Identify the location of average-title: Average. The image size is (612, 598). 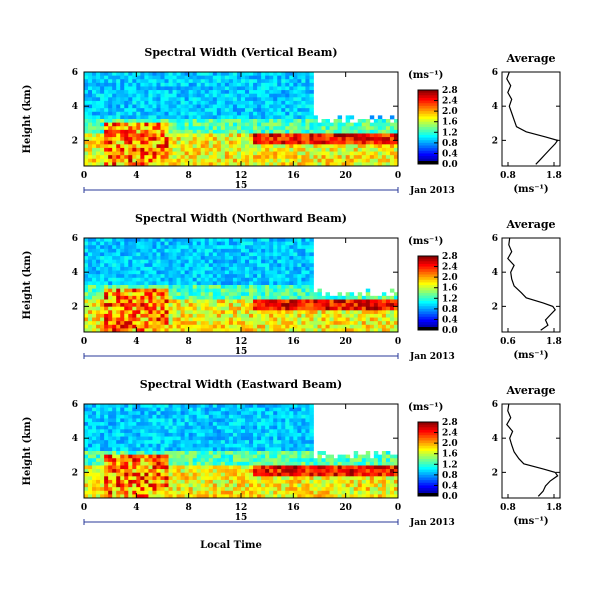
(530, 224).